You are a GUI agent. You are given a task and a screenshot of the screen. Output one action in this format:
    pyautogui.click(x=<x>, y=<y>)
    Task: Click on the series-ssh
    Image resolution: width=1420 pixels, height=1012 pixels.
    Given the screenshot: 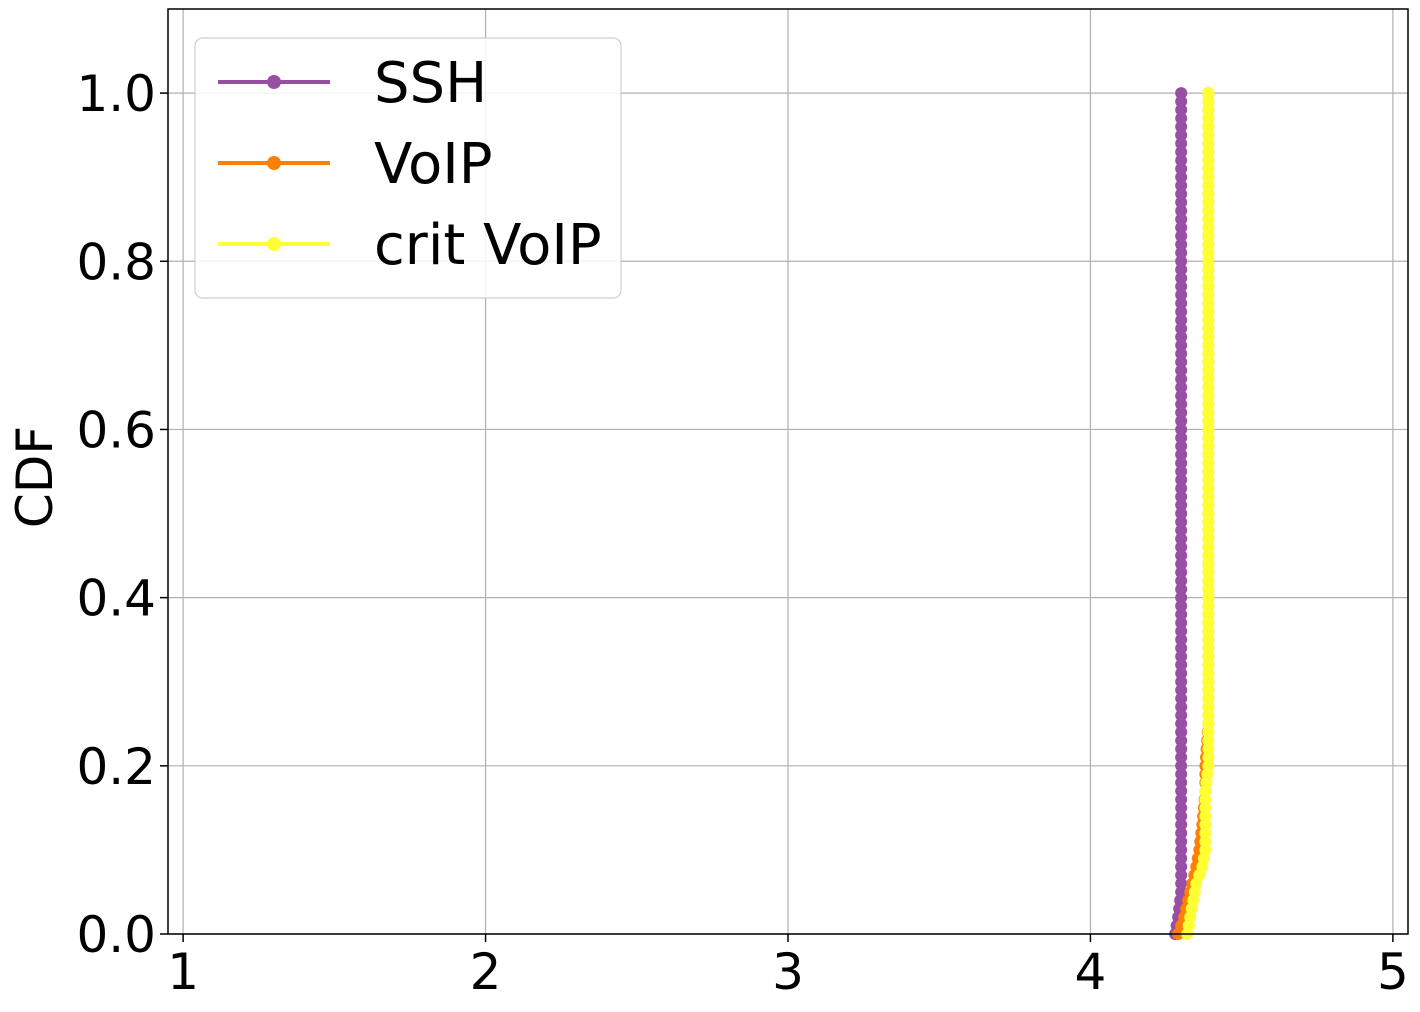 What is the action you would take?
    pyautogui.click(x=1178, y=513)
    